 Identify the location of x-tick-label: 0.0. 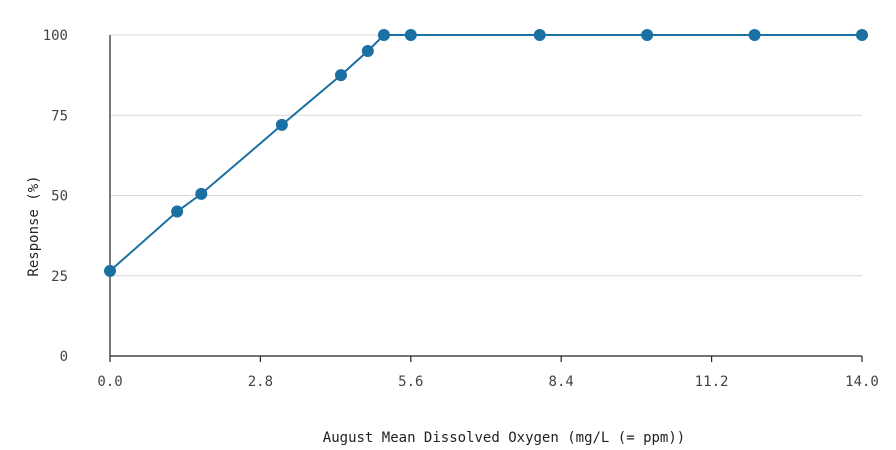
(109, 382).